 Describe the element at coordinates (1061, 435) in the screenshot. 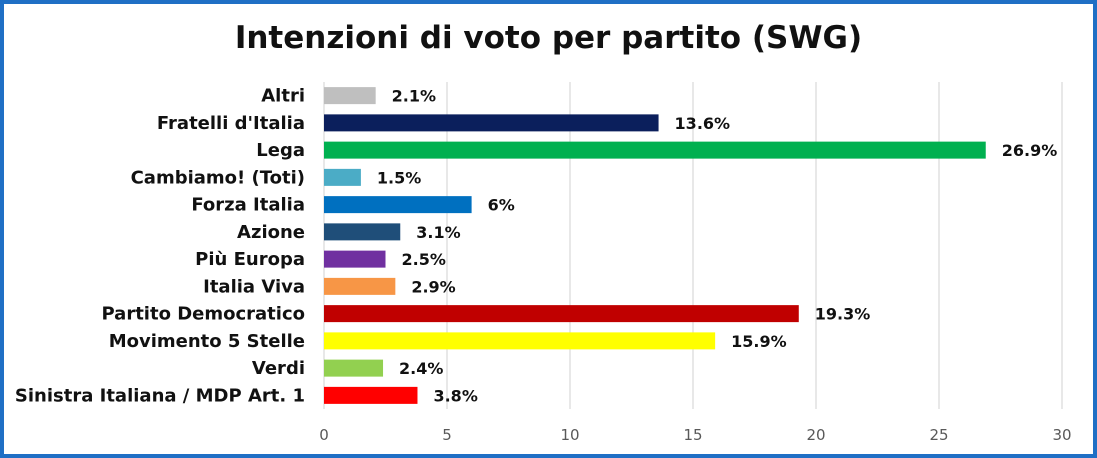

I see `x-tick-label-30: 30` at that location.